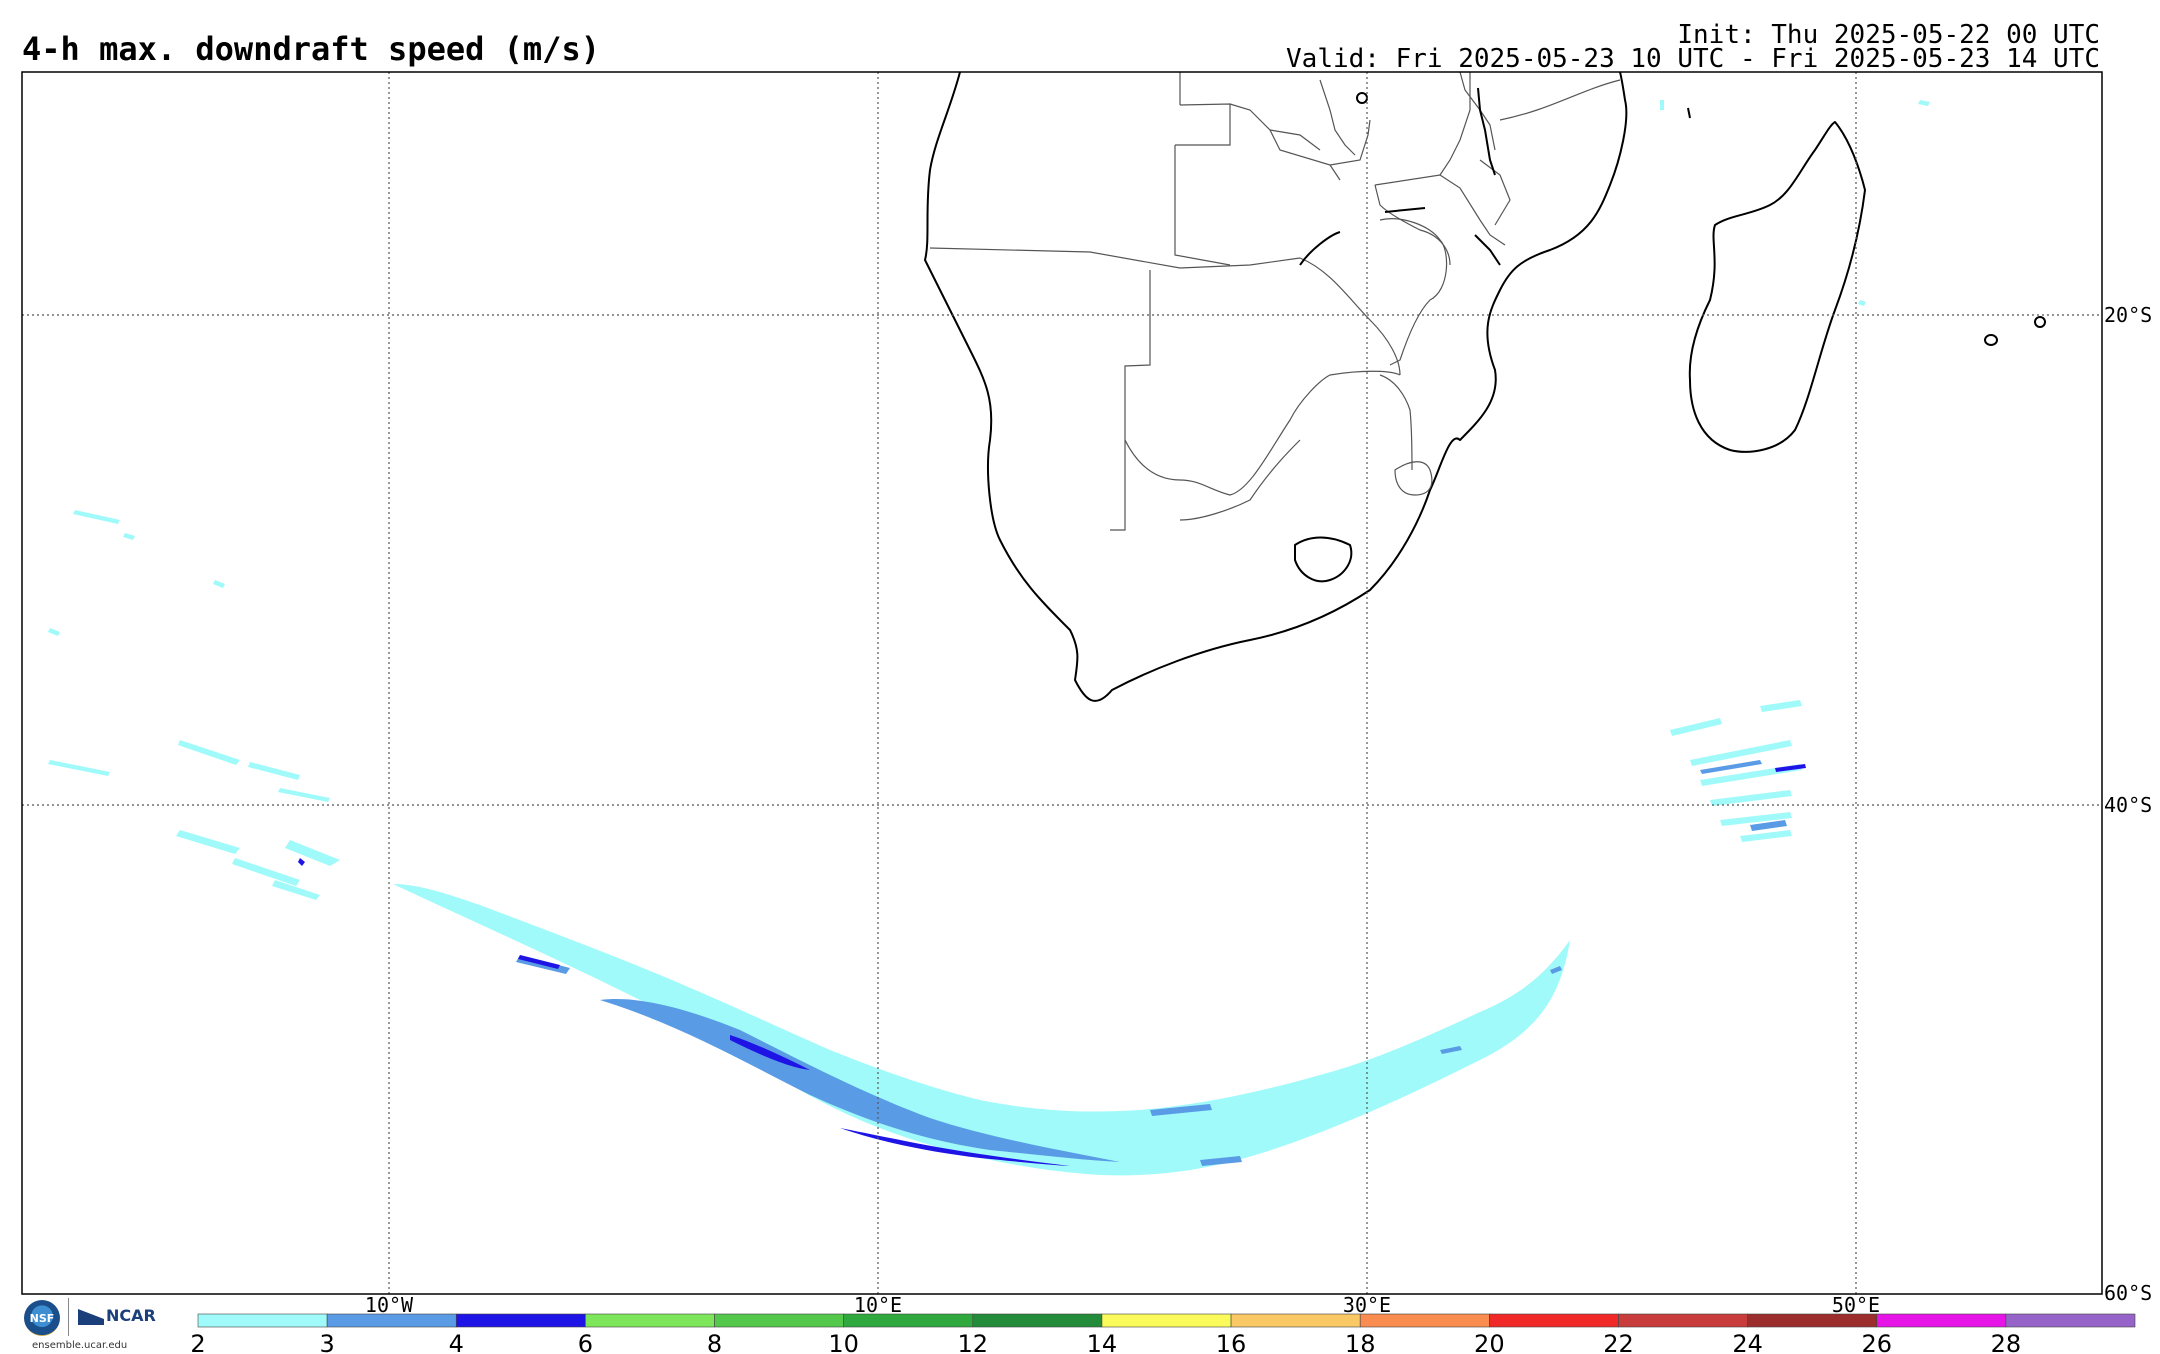  I want to click on init-time: Init: Thu 2025-05-22 00 UTC, so click(1888, 35).